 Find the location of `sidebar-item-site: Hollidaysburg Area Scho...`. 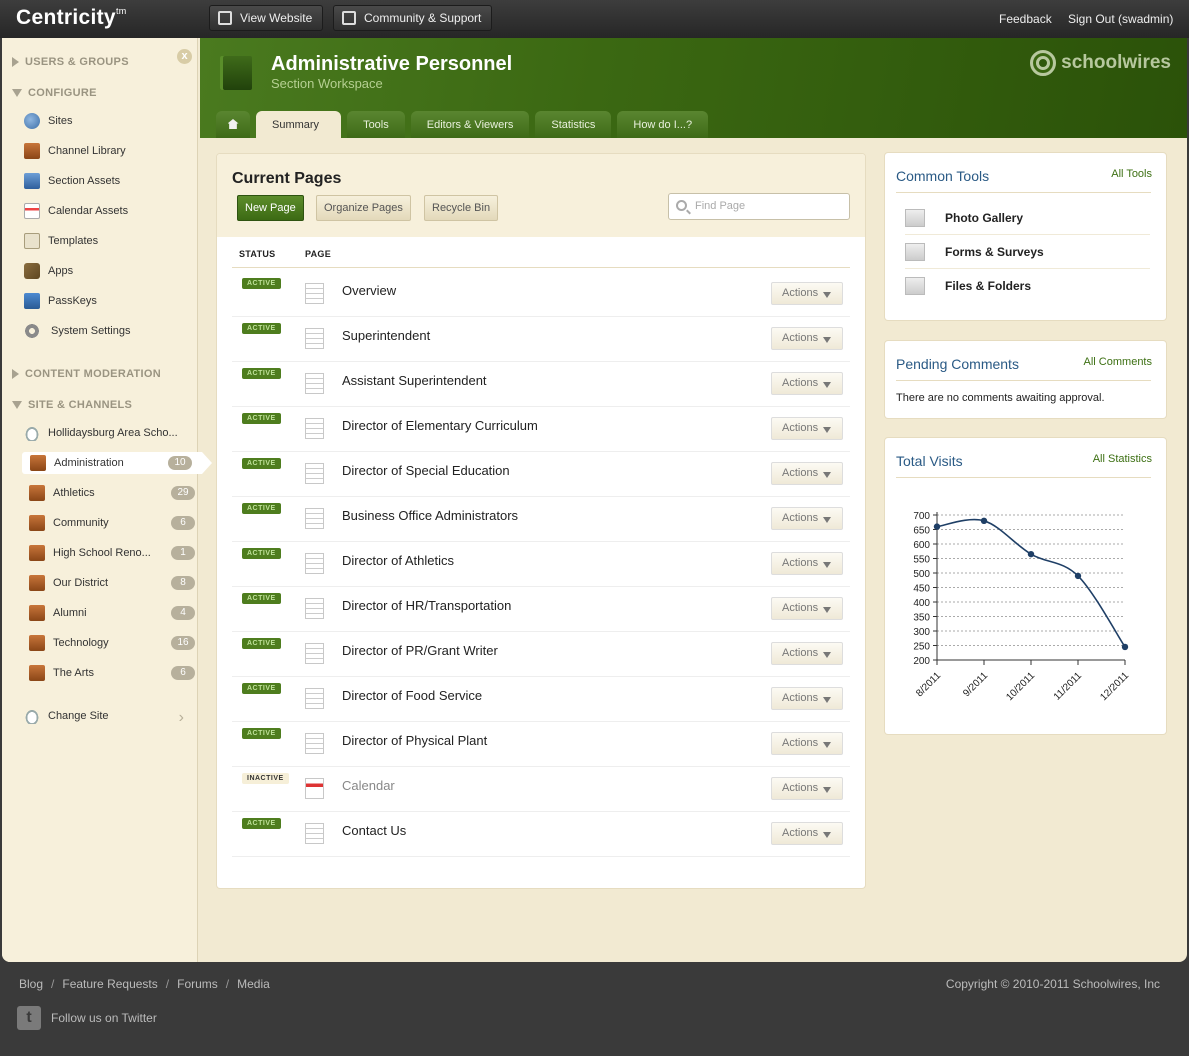

sidebar-item-site: Hollidaysburg Area Scho... is located at coordinates (109, 433).